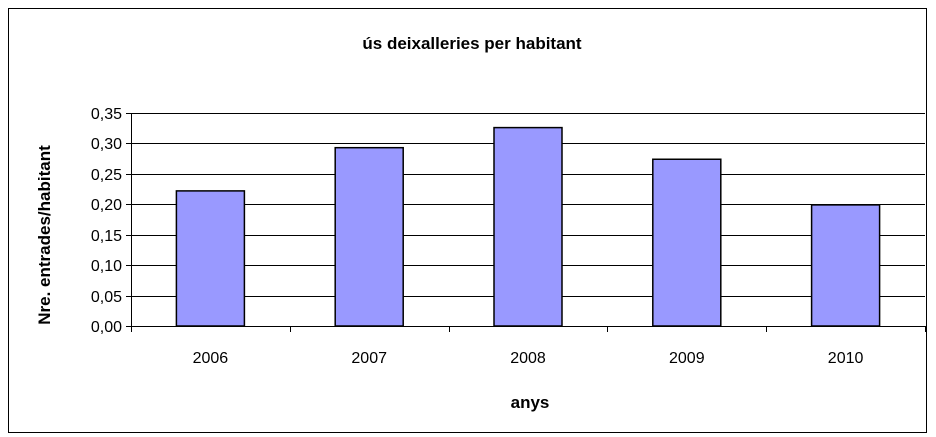 This screenshot has height=437, width=936. I want to click on x-tick-label: 2009, so click(687, 358).